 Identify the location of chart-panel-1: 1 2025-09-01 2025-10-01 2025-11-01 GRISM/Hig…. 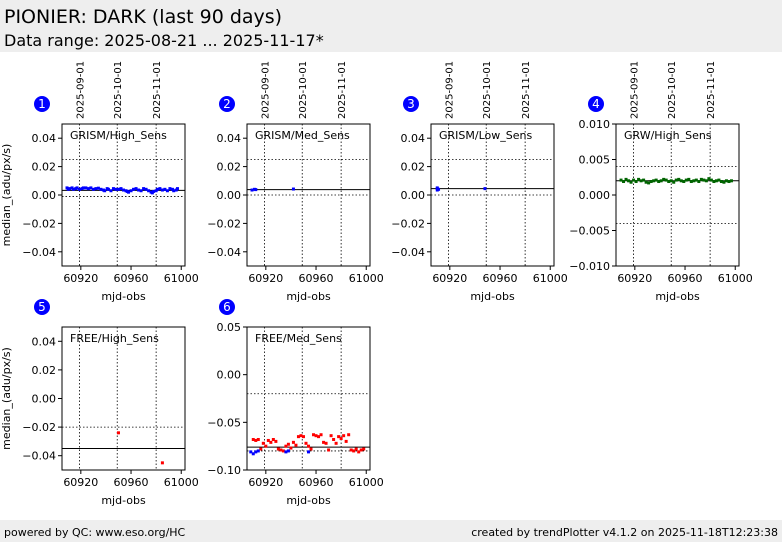
(99, 182).